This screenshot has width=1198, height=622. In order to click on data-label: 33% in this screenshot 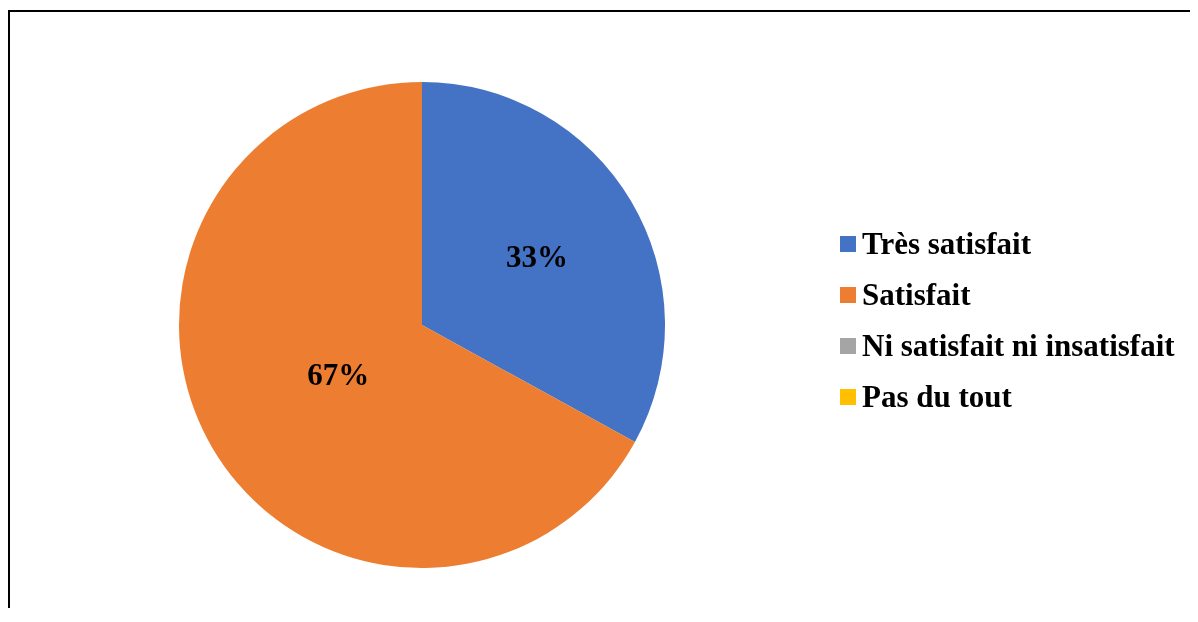, I will do `click(537, 257)`.